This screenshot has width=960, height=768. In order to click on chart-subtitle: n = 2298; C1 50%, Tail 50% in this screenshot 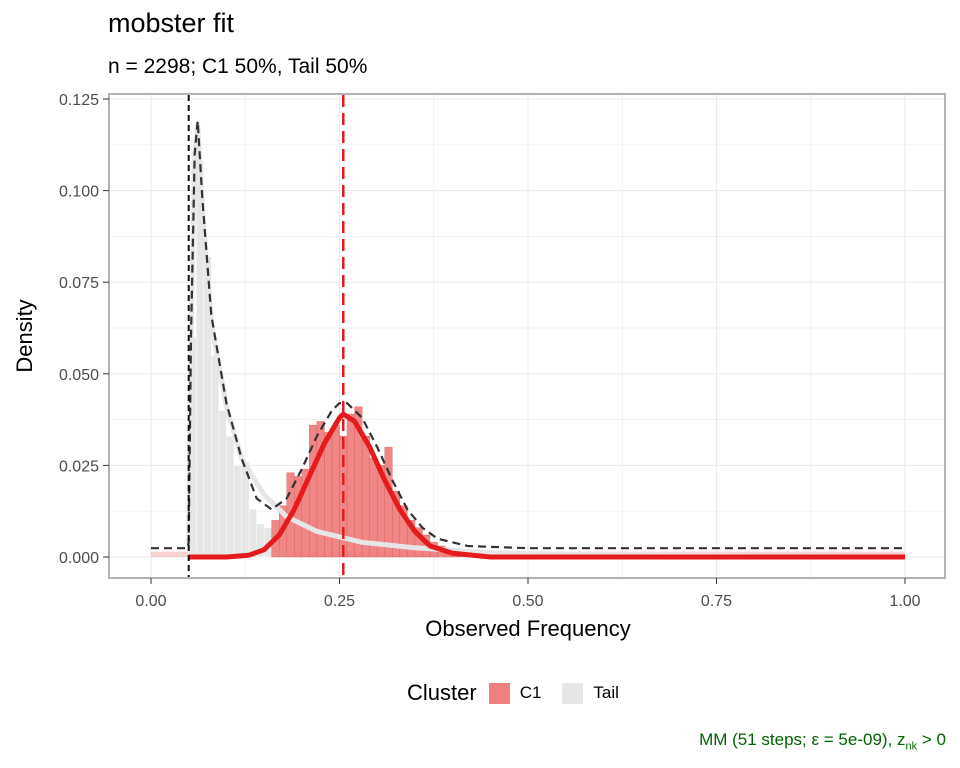, I will do `click(238, 66)`.